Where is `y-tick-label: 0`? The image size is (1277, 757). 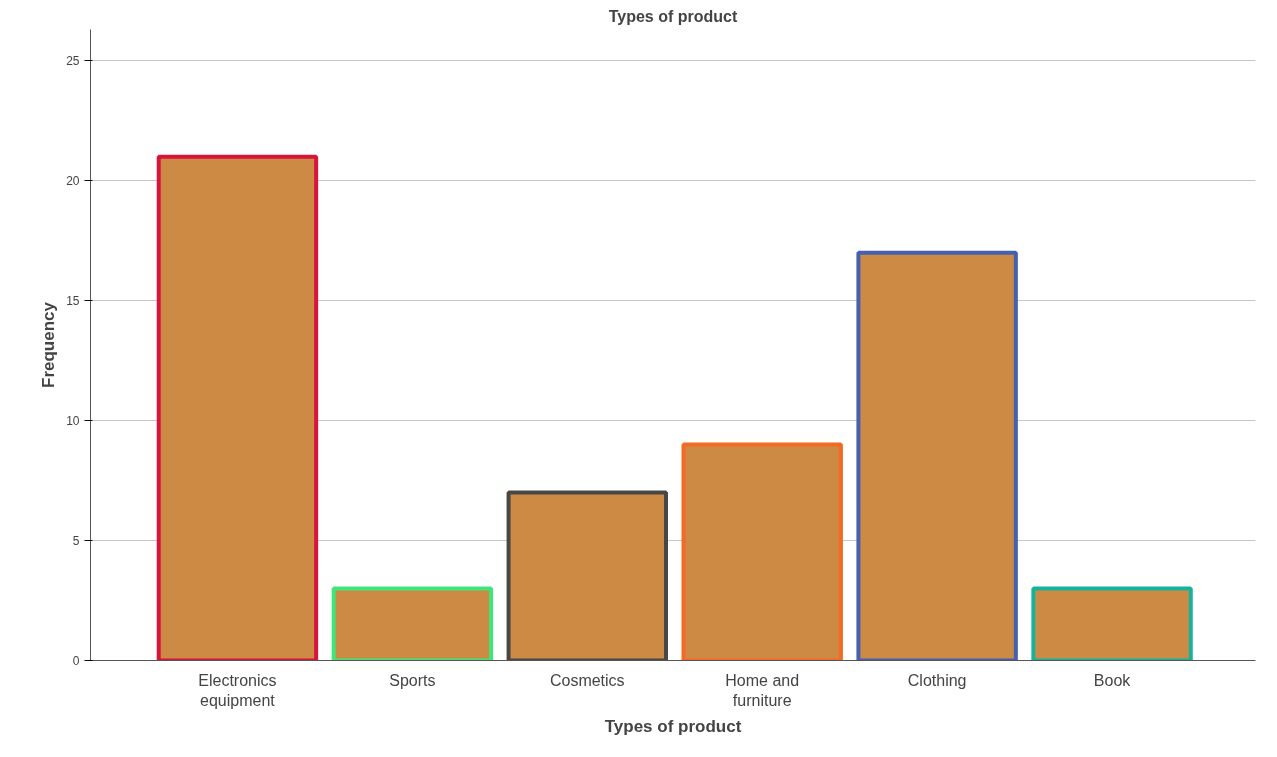 y-tick-label: 0 is located at coordinates (76, 661).